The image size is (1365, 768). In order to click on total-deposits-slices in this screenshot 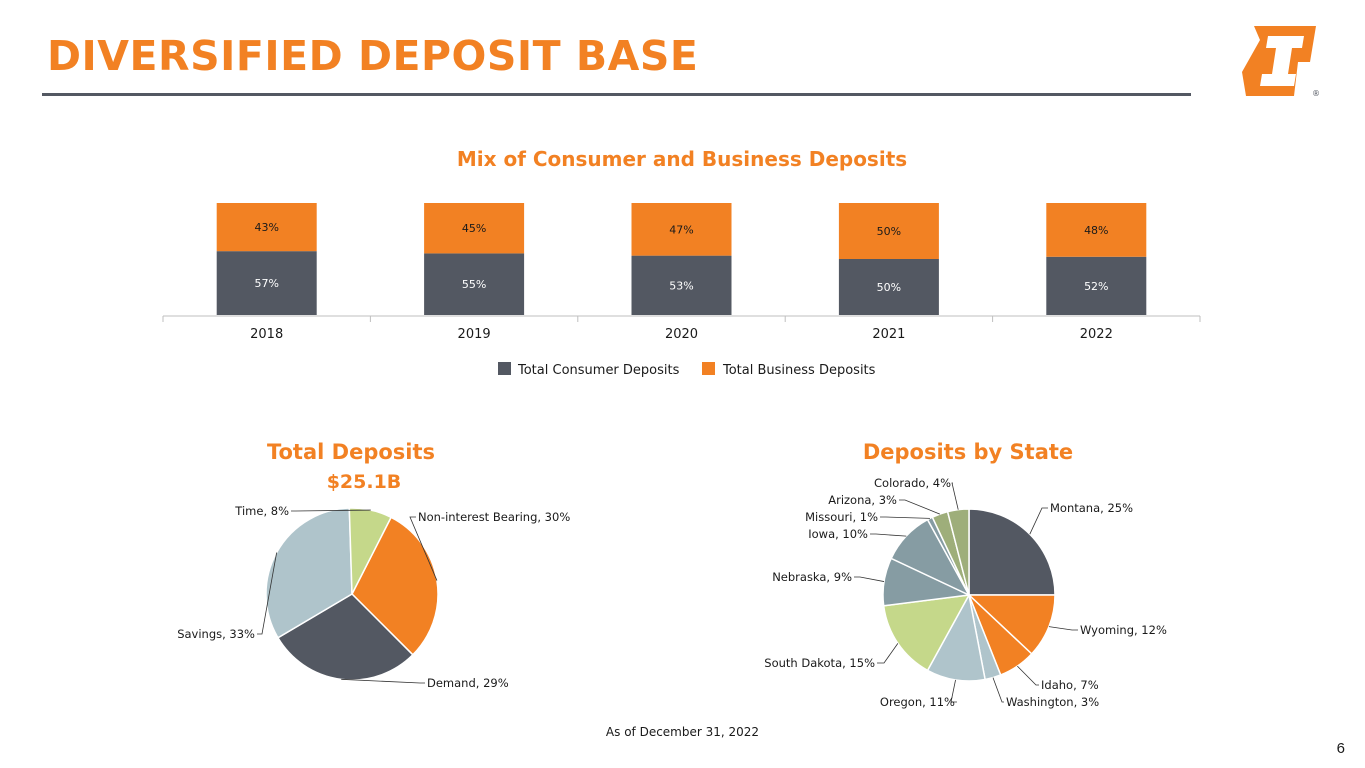, I will do `click(352, 594)`.